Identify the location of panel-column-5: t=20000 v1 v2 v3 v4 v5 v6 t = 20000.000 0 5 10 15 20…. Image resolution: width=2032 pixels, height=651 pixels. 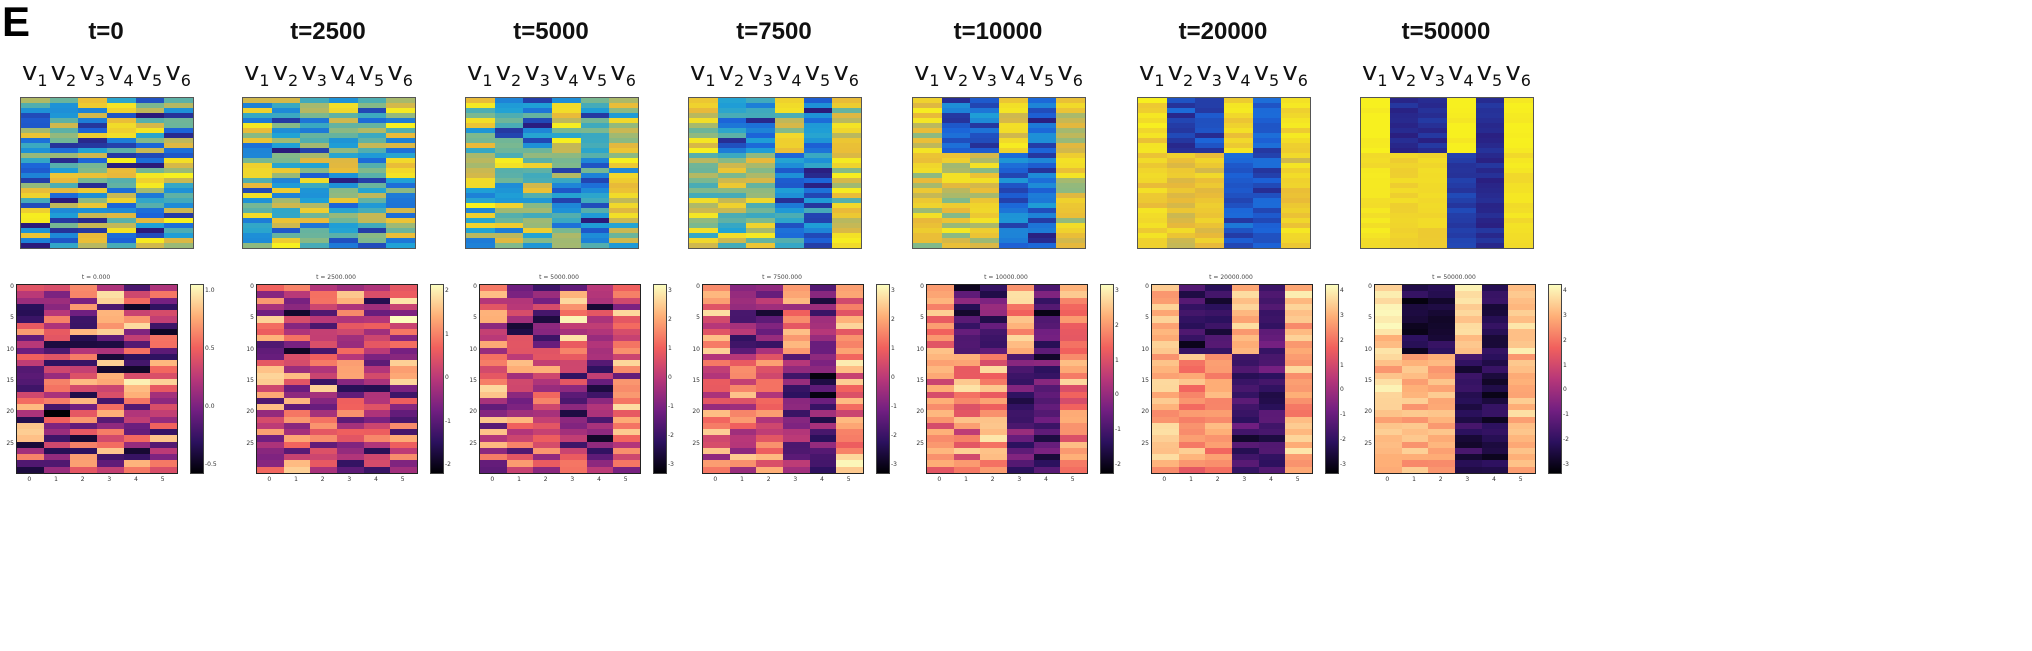
(1282, 325).